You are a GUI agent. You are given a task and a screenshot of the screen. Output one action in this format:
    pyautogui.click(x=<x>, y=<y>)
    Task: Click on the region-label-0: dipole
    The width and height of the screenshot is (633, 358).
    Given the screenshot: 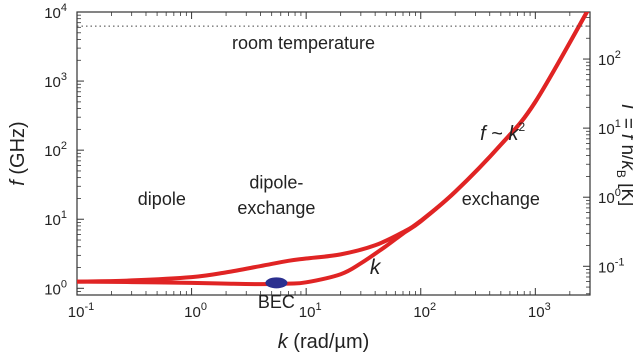 What is the action you would take?
    pyautogui.click(x=162, y=199)
    